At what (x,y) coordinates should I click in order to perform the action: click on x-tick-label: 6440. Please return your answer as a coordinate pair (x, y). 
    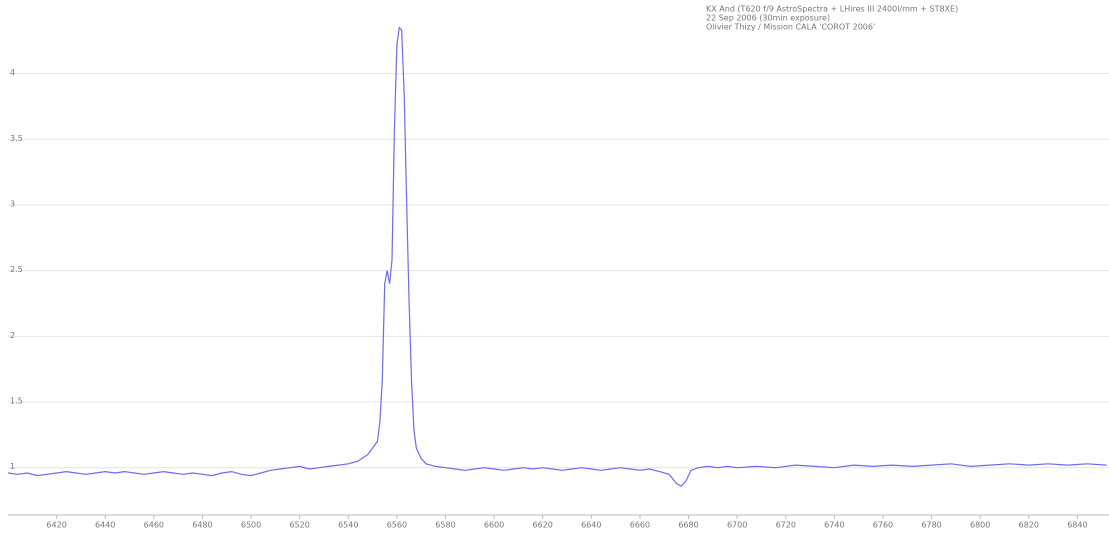
    Looking at the image, I should click on (105, 525).